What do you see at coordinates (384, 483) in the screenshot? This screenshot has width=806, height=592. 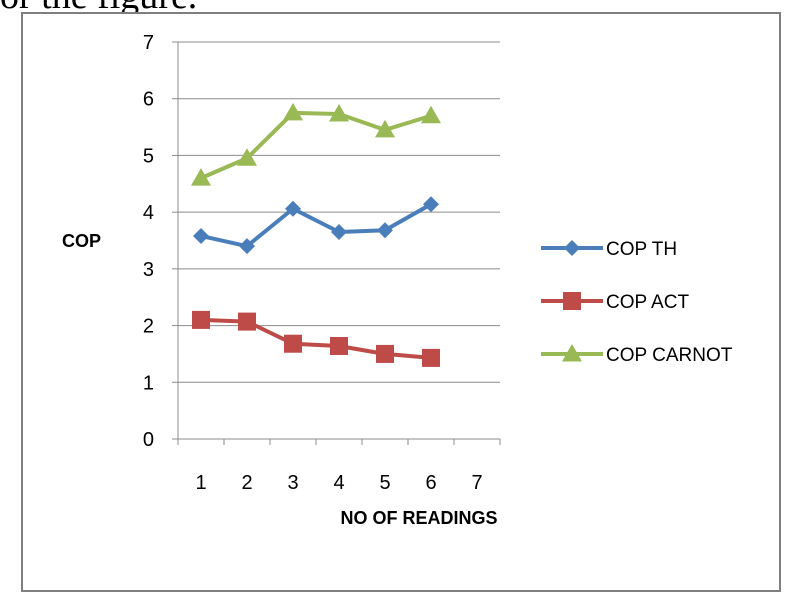 I see `x-tick-label: 5` at bounding box center [384, 483].